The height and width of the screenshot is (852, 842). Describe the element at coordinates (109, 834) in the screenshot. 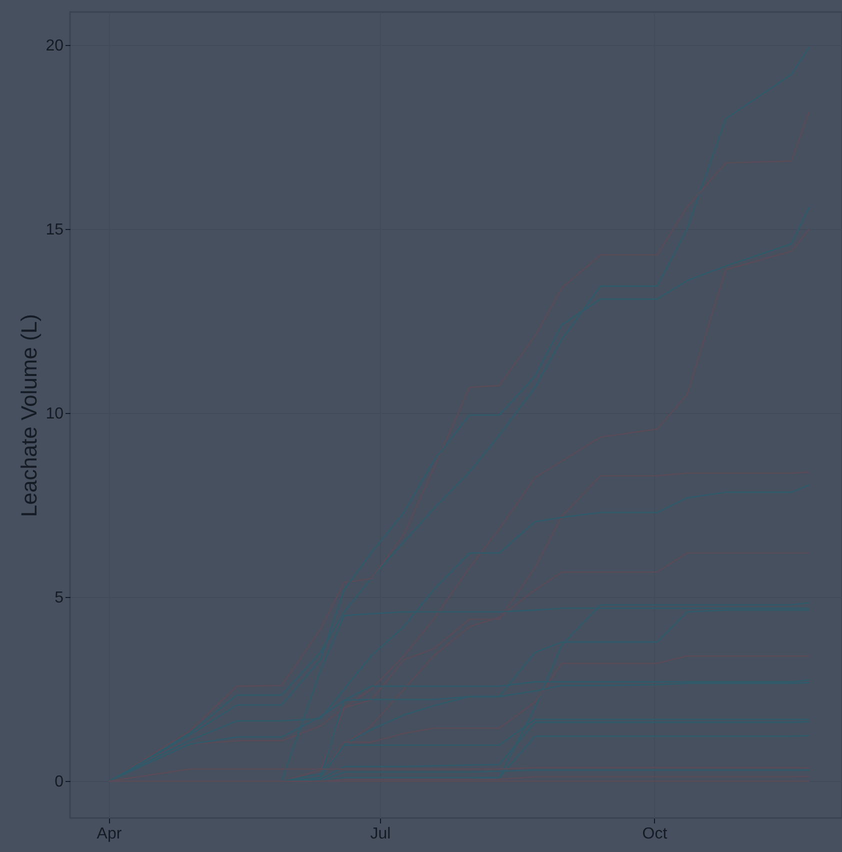

I see `x-tick-label: Apr` at that location.